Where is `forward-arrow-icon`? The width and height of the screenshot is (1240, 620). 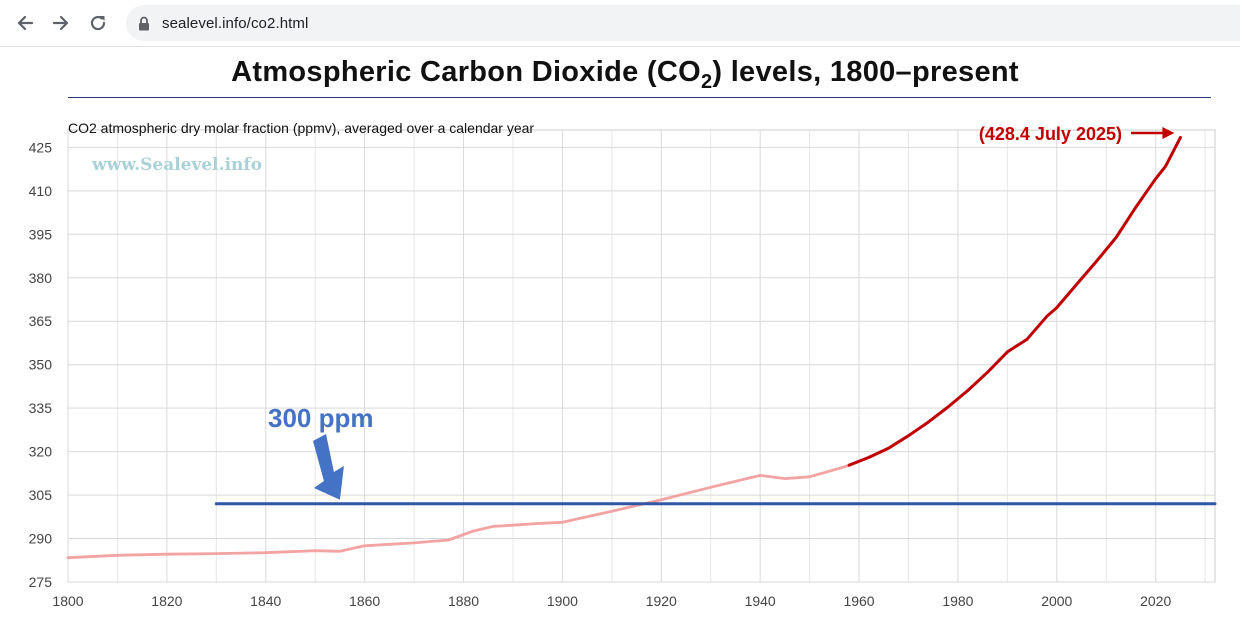 forward-arrow-icon is located at coordinates (60, 23).